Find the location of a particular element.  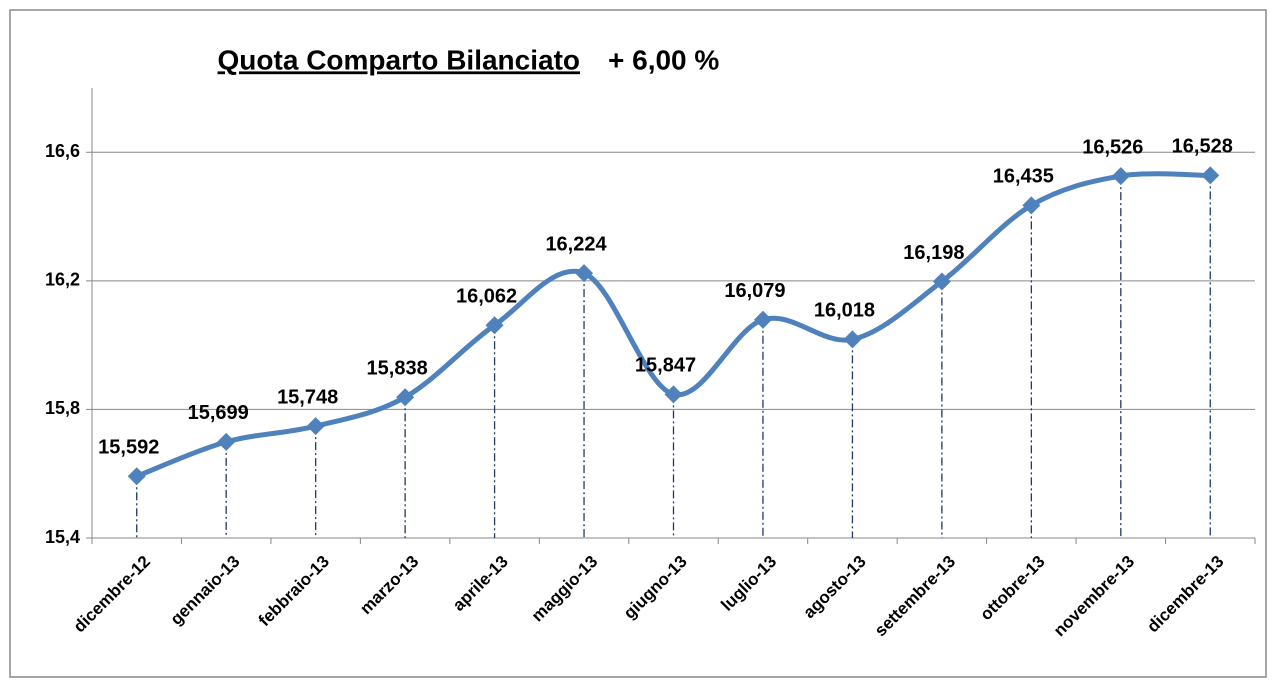

data-label: 16,018 is located at coordinates (844, 311).